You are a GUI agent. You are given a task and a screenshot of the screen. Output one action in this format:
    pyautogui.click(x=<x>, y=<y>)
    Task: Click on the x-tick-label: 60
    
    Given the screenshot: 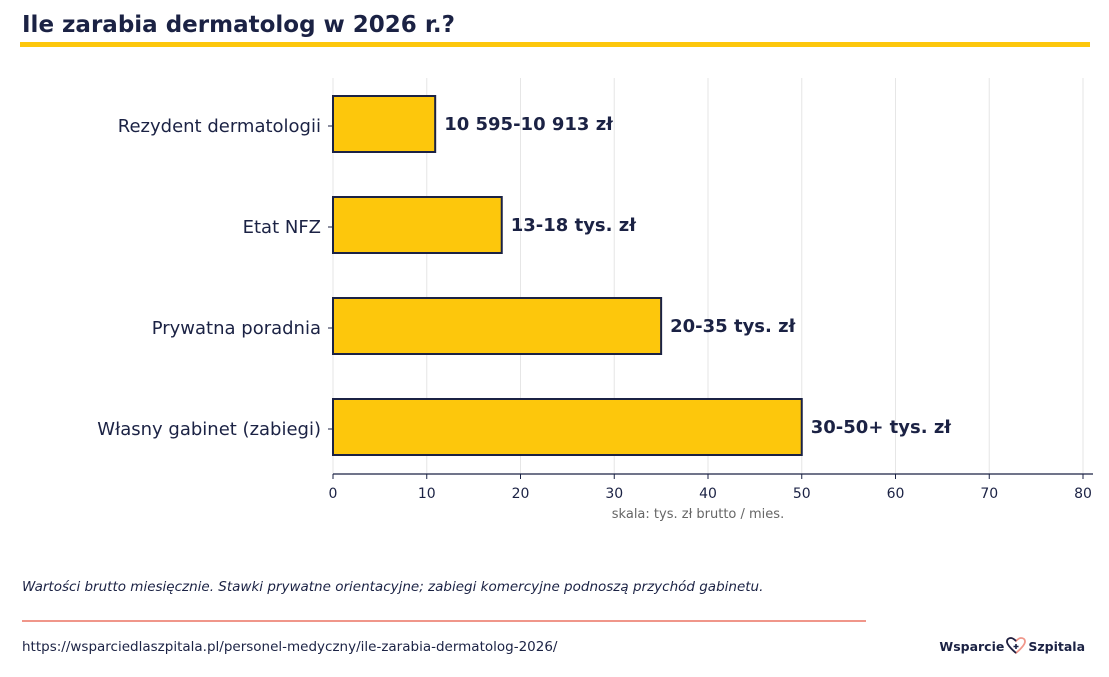 What is the action you would take?
    pyautogui.click(x=896, y=494)
    